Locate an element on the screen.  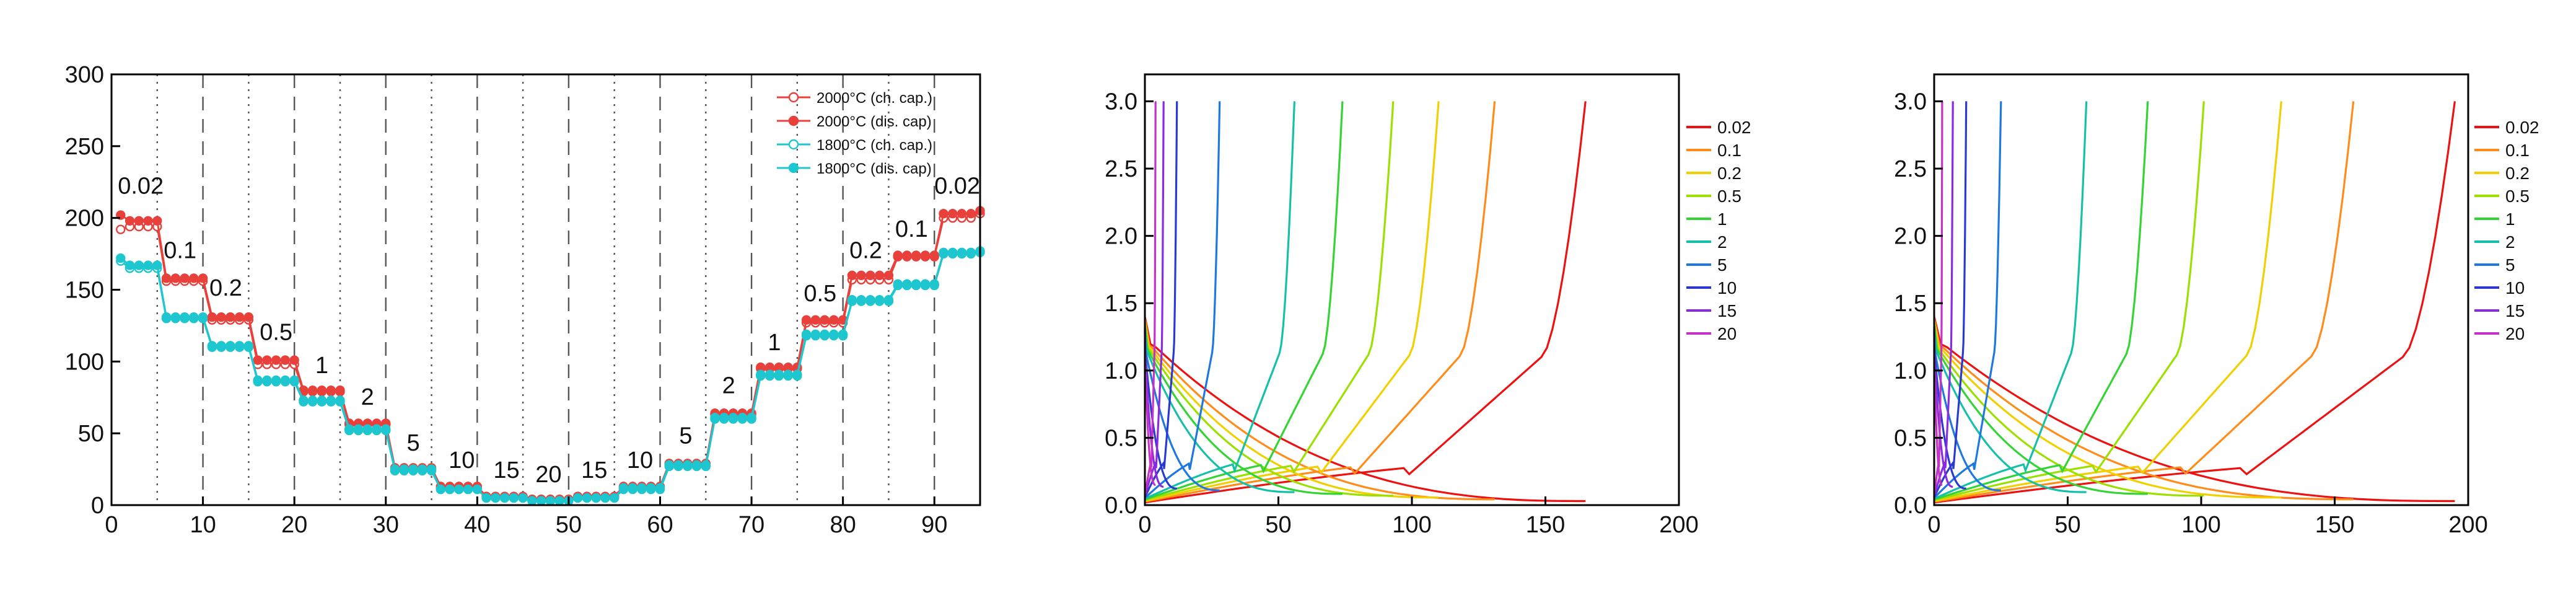
x-tick-label: 20 is located at coordinates (294, 525).